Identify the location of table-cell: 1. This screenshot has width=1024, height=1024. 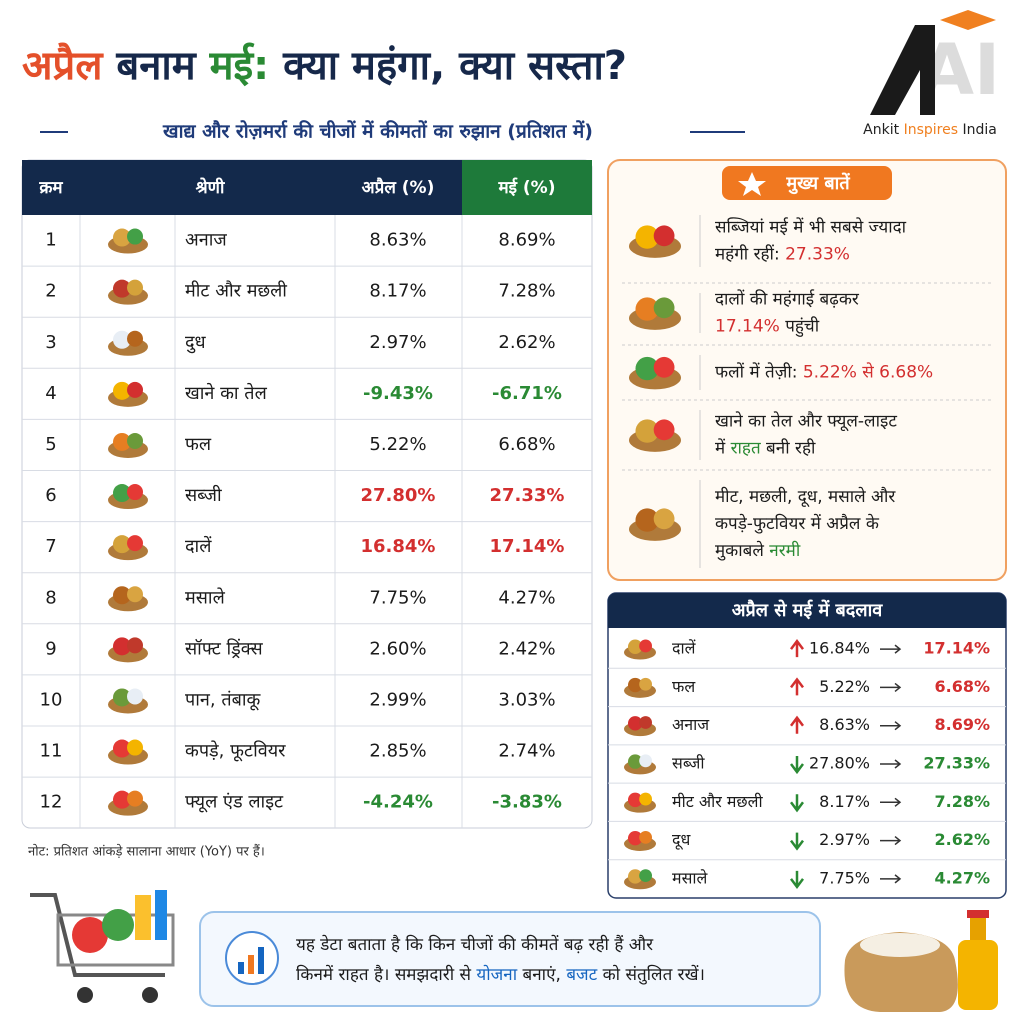
(50, 240).